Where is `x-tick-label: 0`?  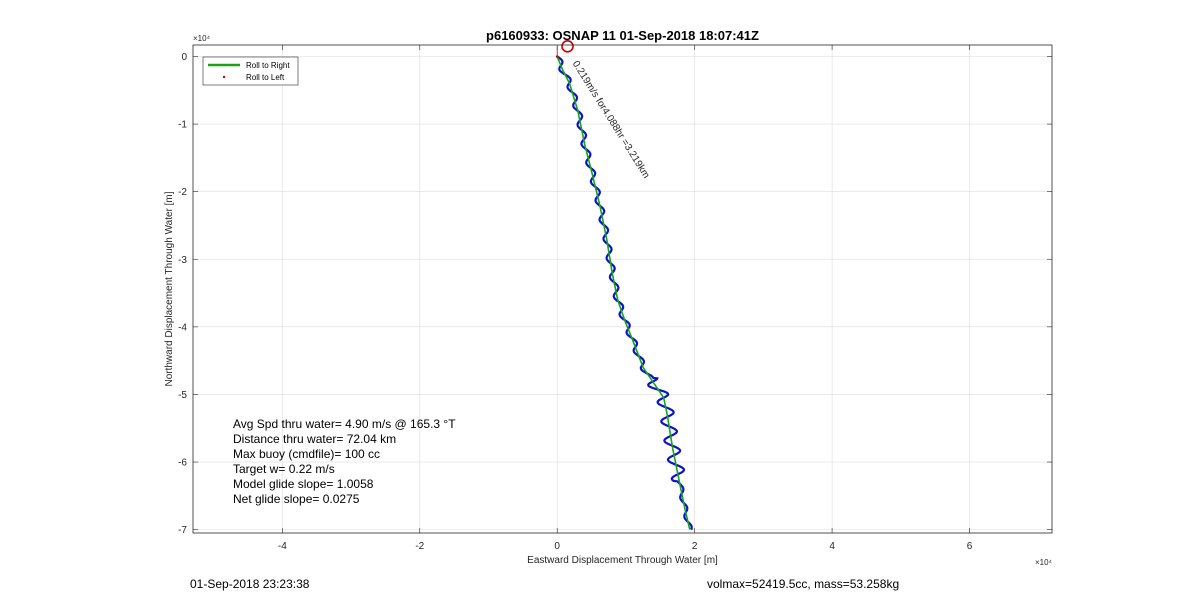
x-tick-label: 0 is located at coordinates (557, 546).